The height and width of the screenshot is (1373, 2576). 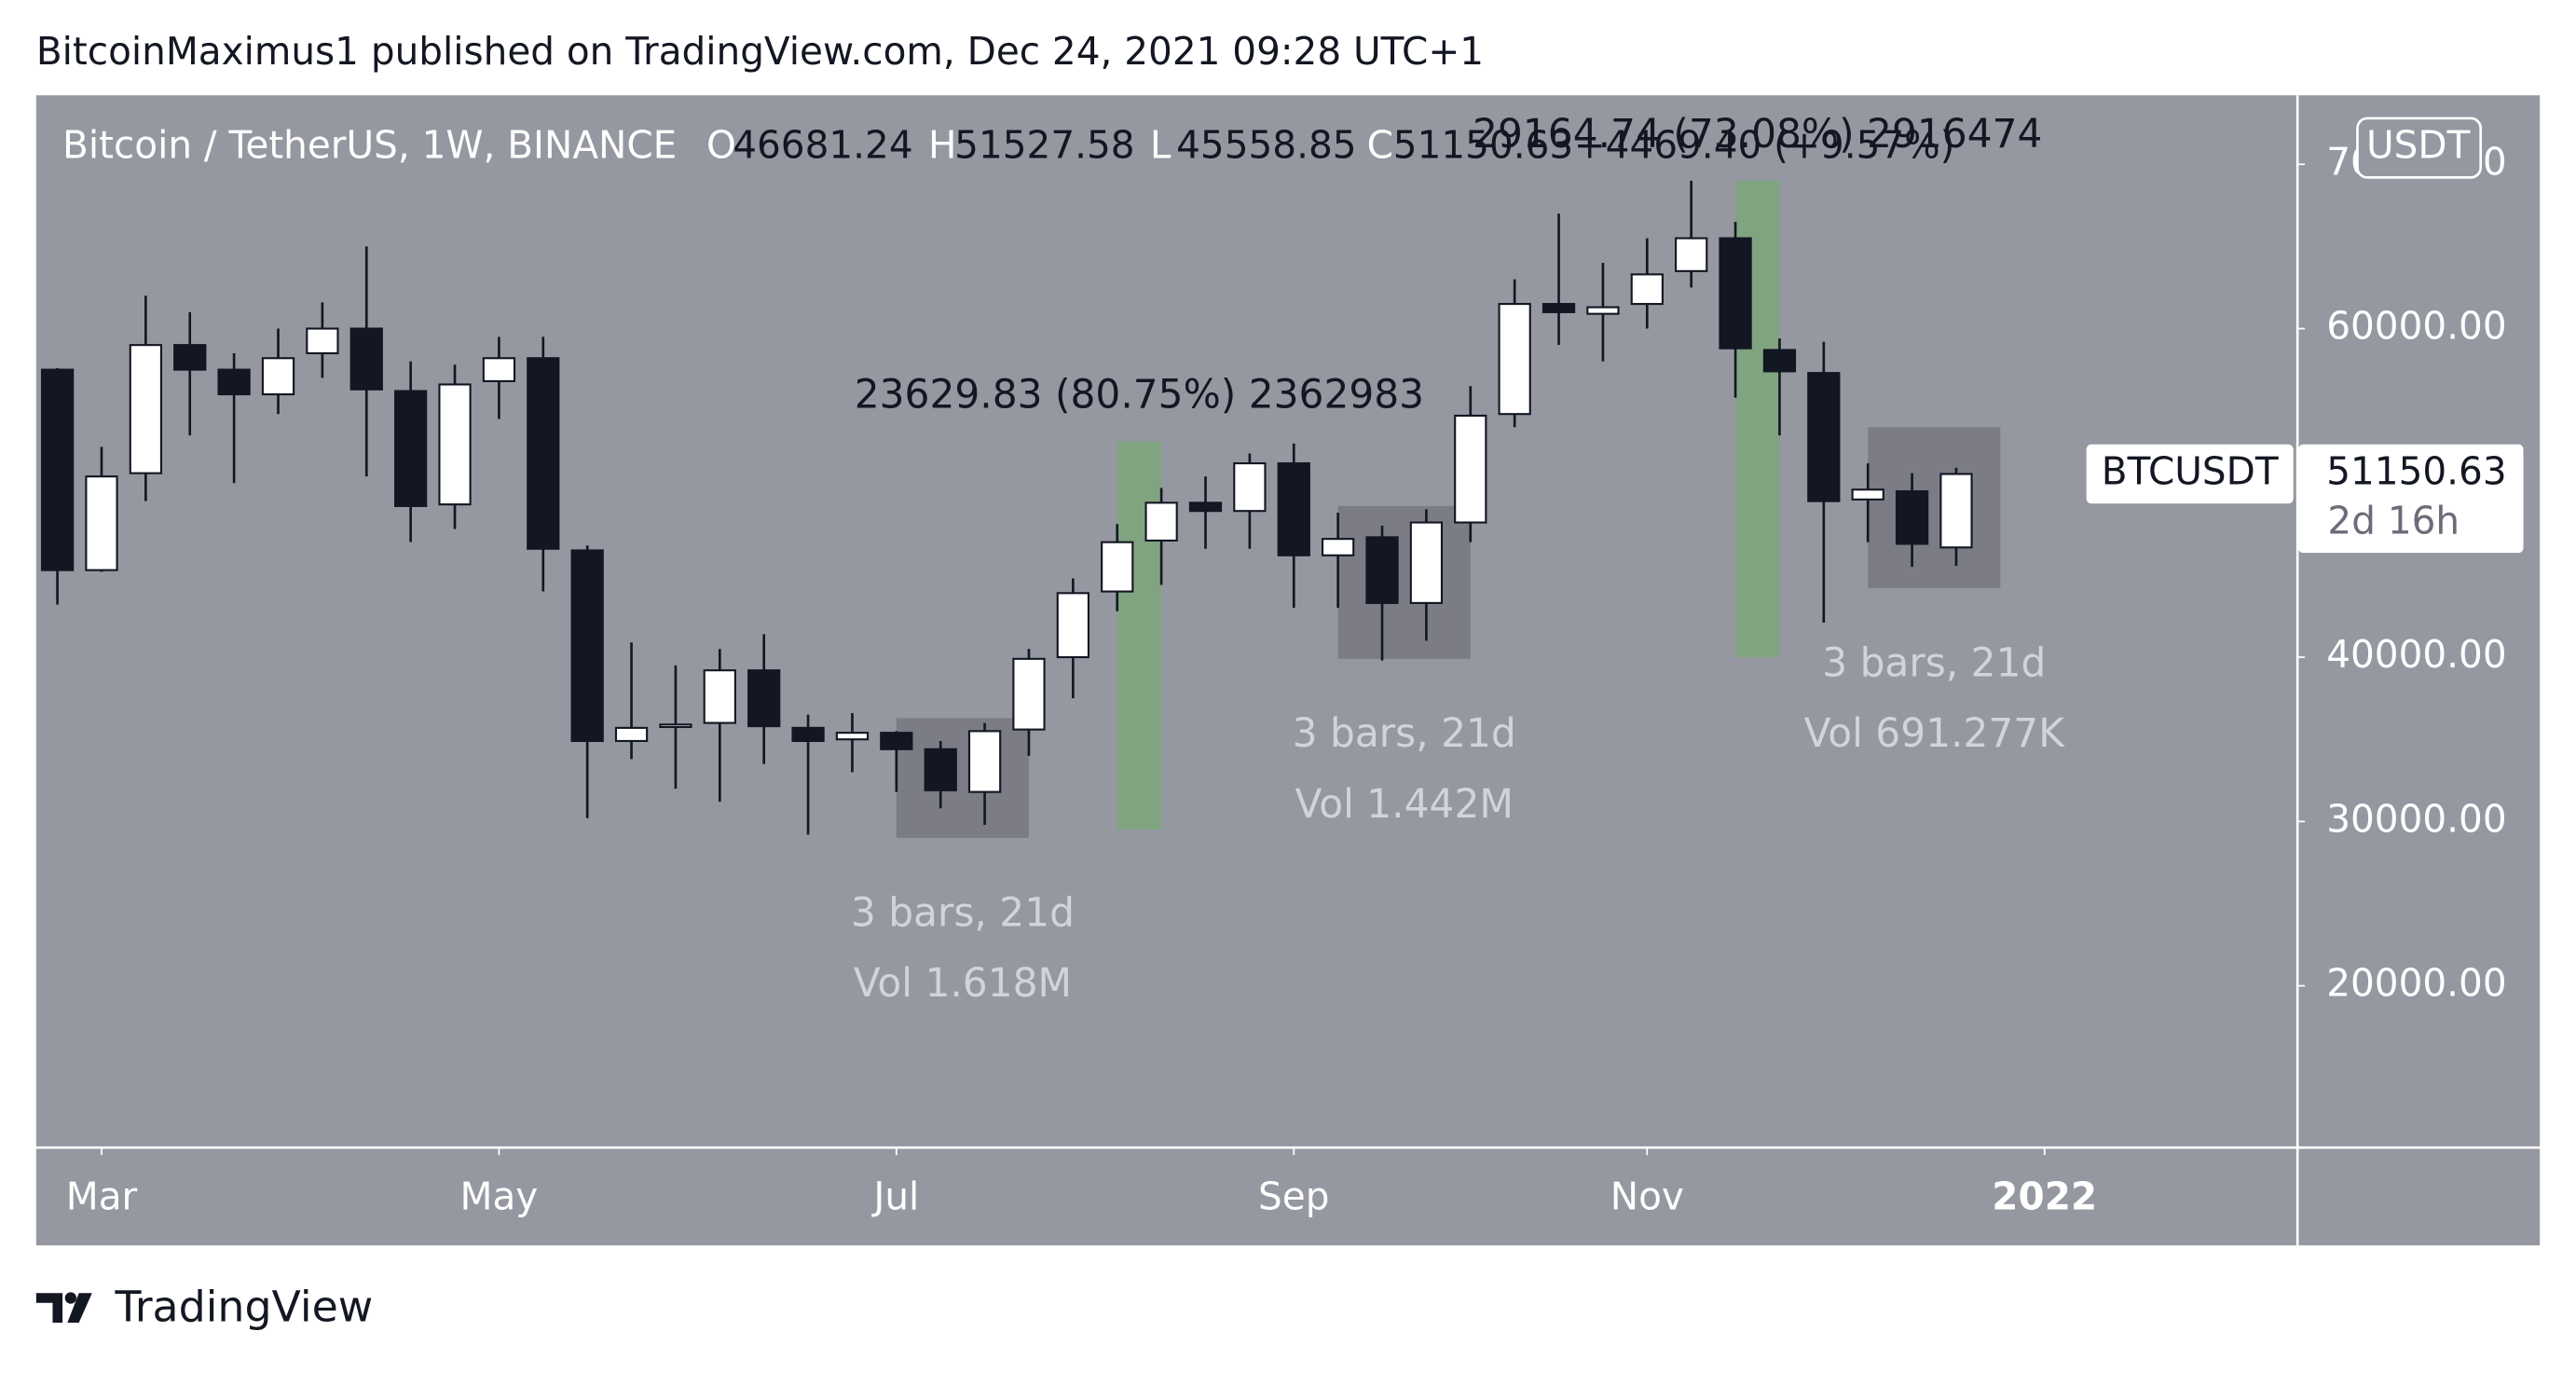 What do you see at coordinates (243, 1306) in the screenshot?
I see `footer-brand: TradingView` at bounding box center [243, 1306].